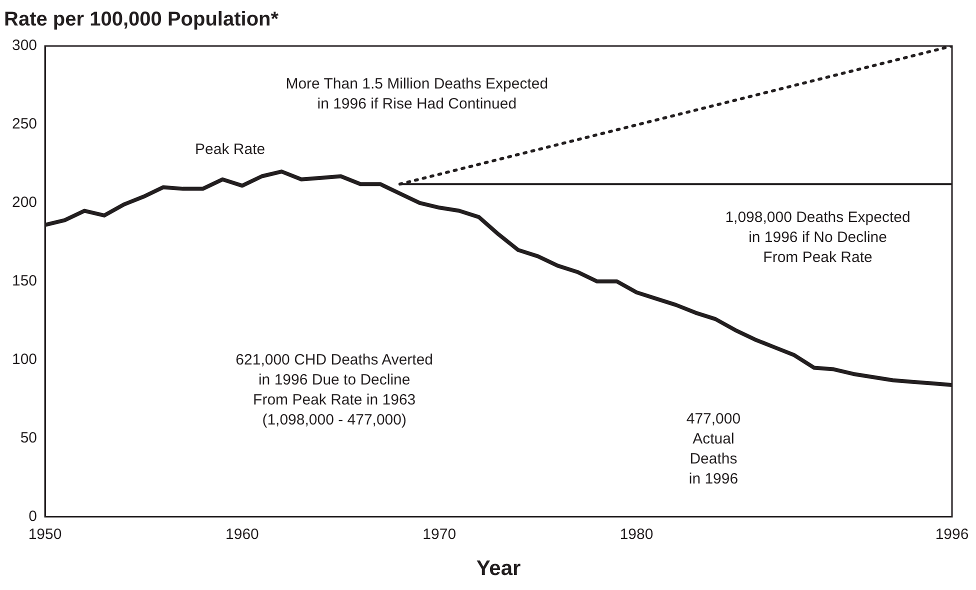  What do you see at coordinates (713, 449) in the screenshot?
I see `annotation: 477,000 Actual Deaths in 1996` at bounding box center [713, 449].